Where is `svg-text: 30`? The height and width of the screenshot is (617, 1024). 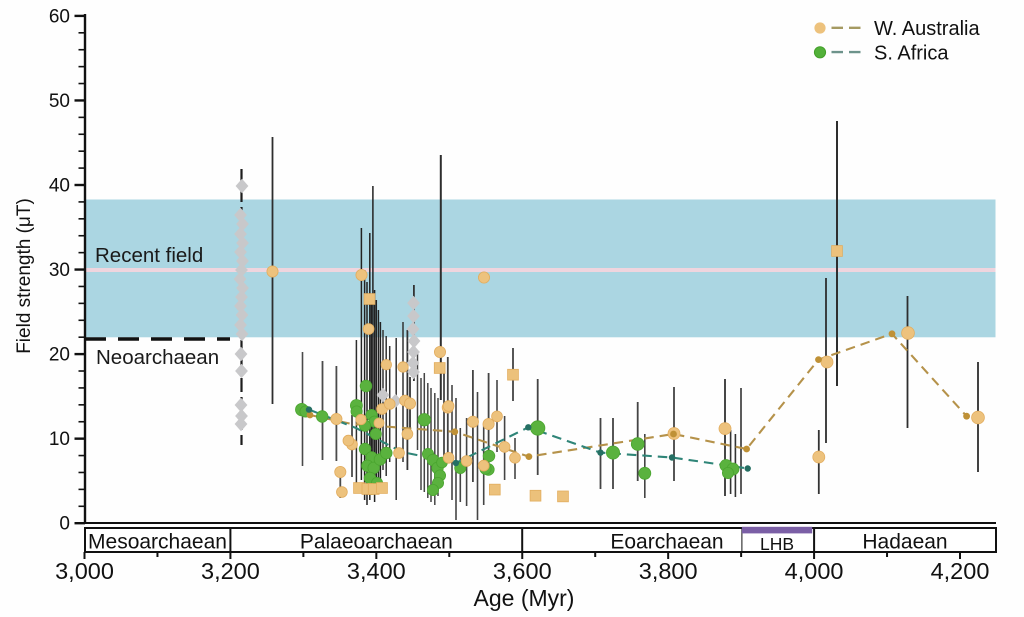 svg-text: 30 is located at coordinates (59, 270).